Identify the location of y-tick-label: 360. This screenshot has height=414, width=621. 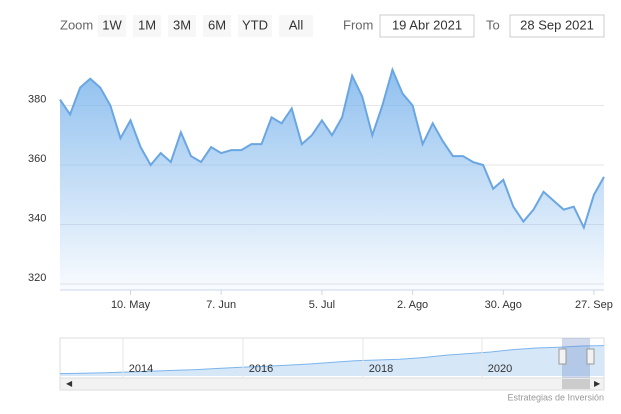
(37, 159).